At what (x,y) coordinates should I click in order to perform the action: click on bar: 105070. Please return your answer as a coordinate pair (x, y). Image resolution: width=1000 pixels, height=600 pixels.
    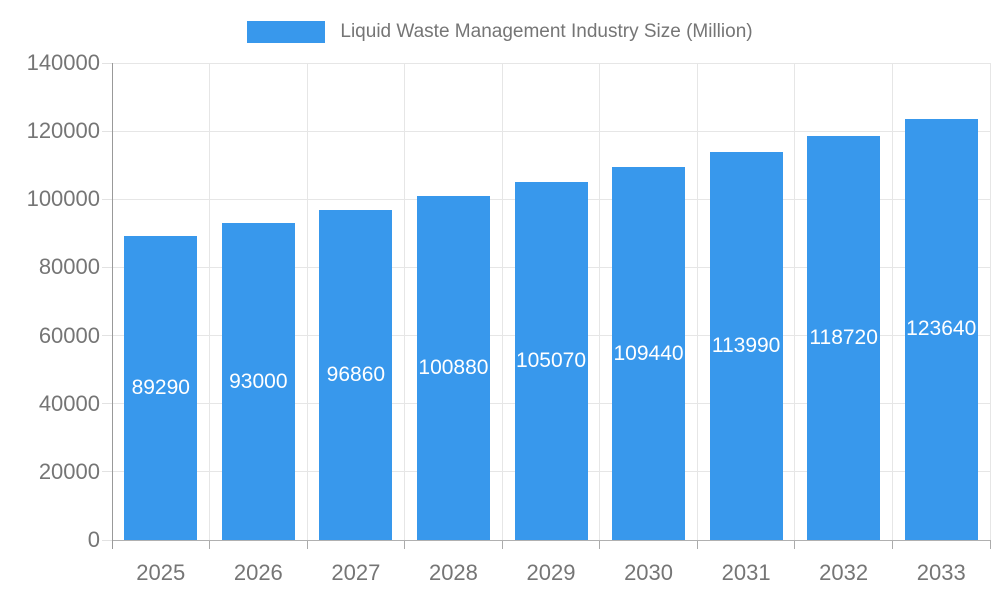
    Looking at the image, I should click on (551, 361).